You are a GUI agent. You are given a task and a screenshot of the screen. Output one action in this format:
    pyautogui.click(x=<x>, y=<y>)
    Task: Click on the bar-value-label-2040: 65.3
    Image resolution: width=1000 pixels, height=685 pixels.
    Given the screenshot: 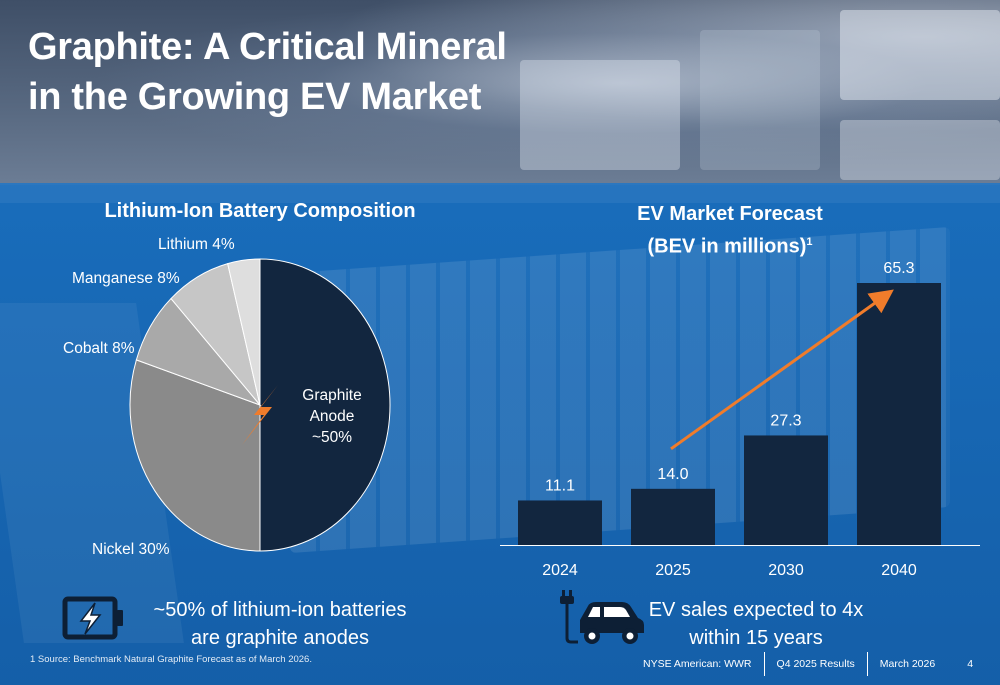 What is the action you would take?
    pyautogui.click(x=898, y=268)
    